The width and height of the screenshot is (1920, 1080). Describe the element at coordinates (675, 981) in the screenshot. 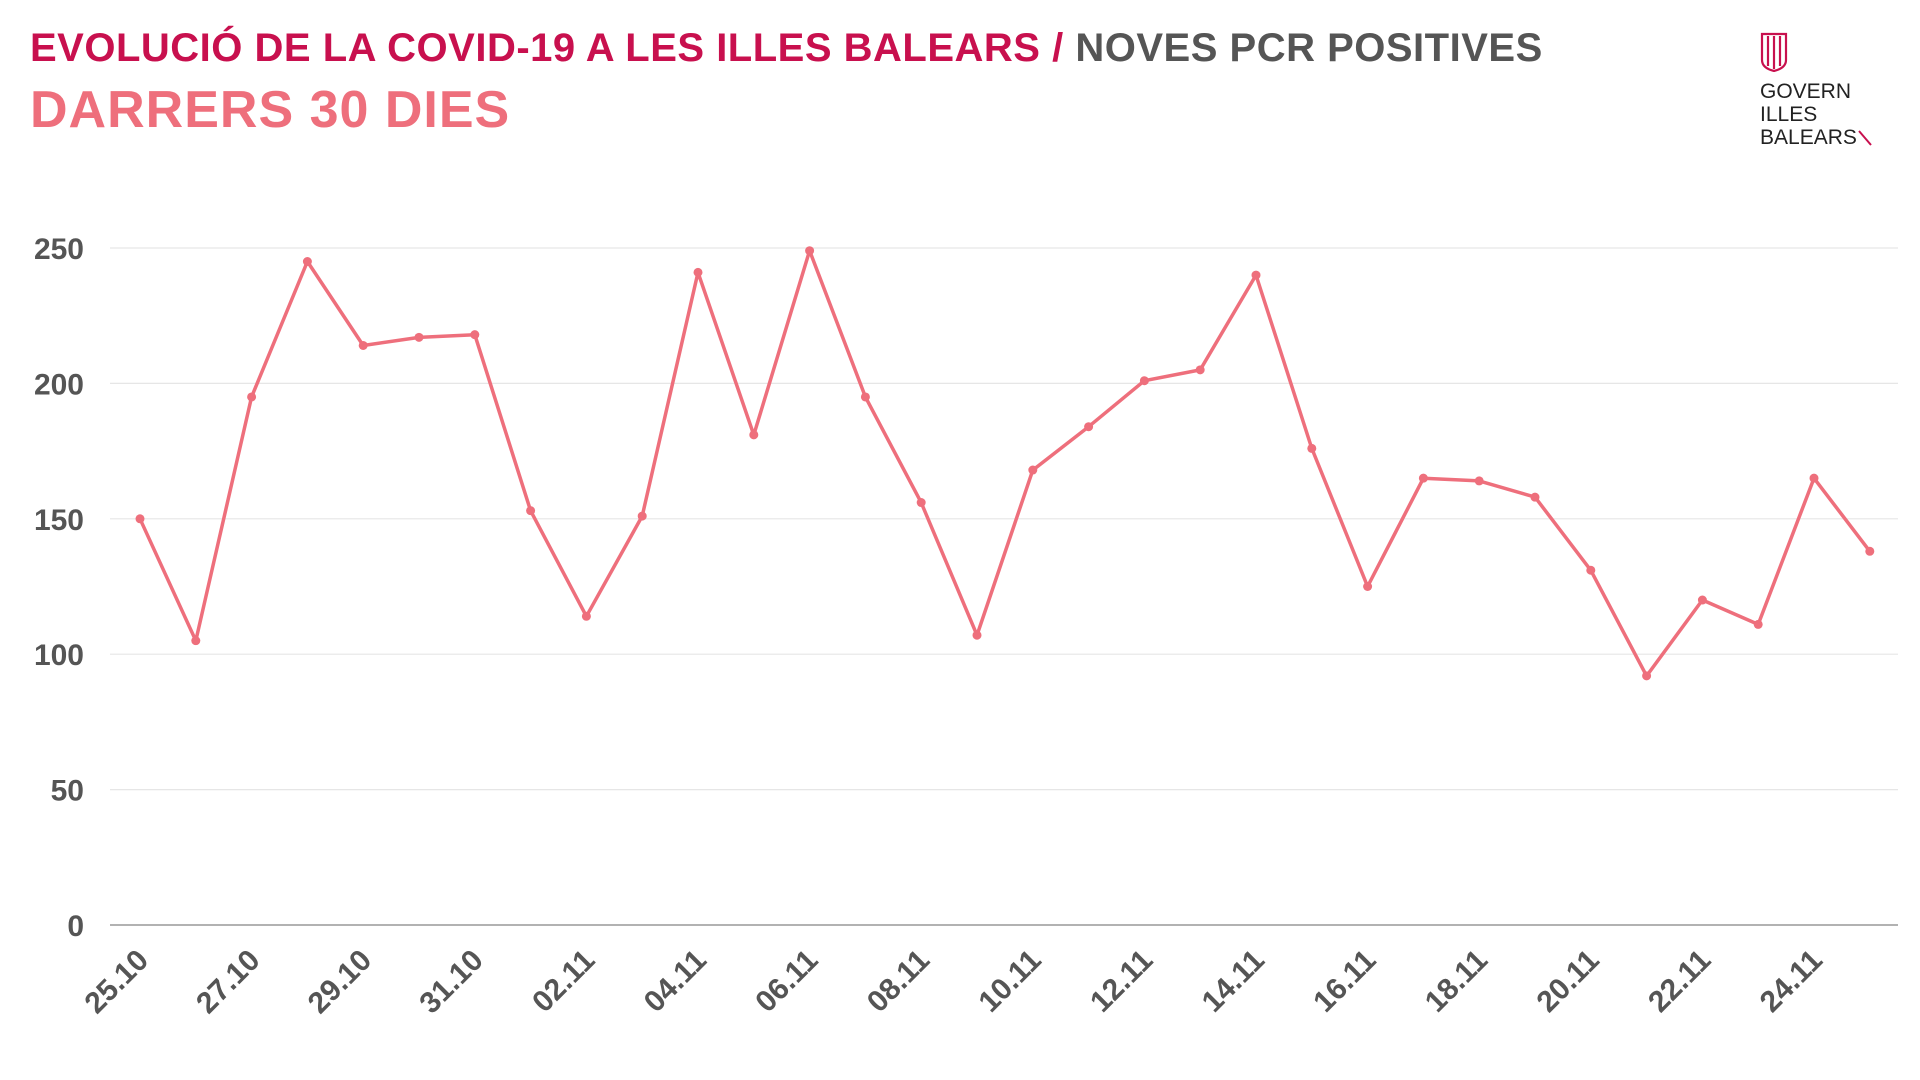

I see `x-tick-label: 04.11` at that location.